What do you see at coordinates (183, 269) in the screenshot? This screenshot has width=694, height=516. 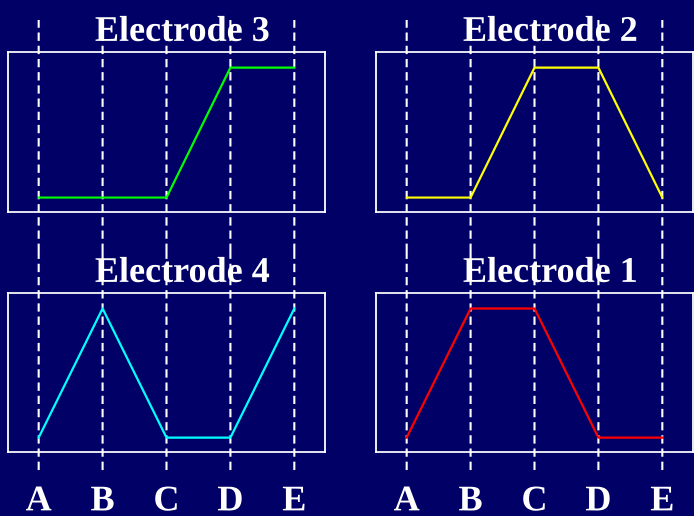 I see `chart-title: Electrode 4` at bounding box center [183, 269].